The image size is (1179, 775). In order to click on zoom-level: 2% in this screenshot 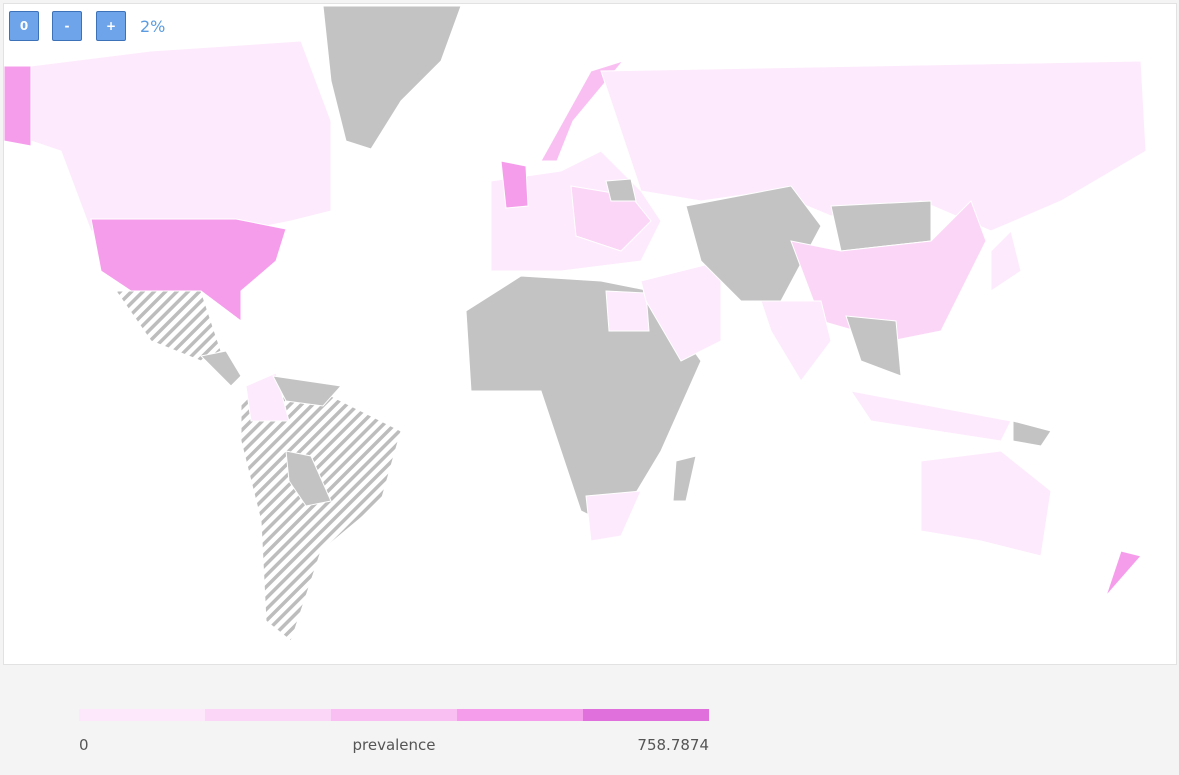, I will do `click(153, 26)`.